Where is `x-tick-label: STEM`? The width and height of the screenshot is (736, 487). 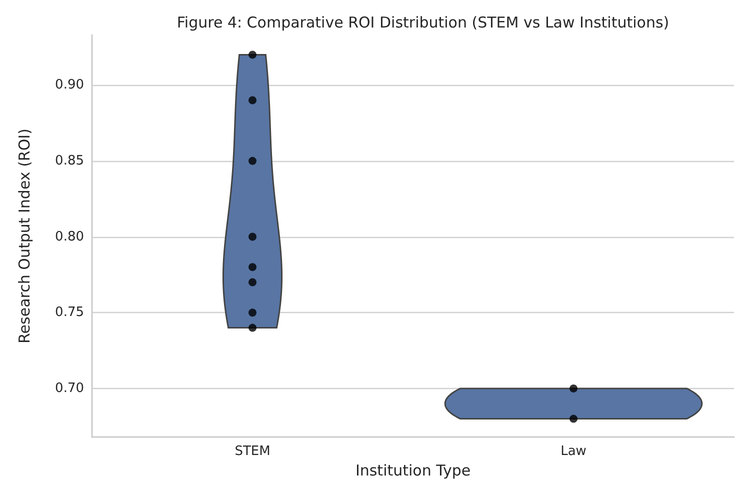
x-tick-label: STEM is located at coordinates (252, 451).